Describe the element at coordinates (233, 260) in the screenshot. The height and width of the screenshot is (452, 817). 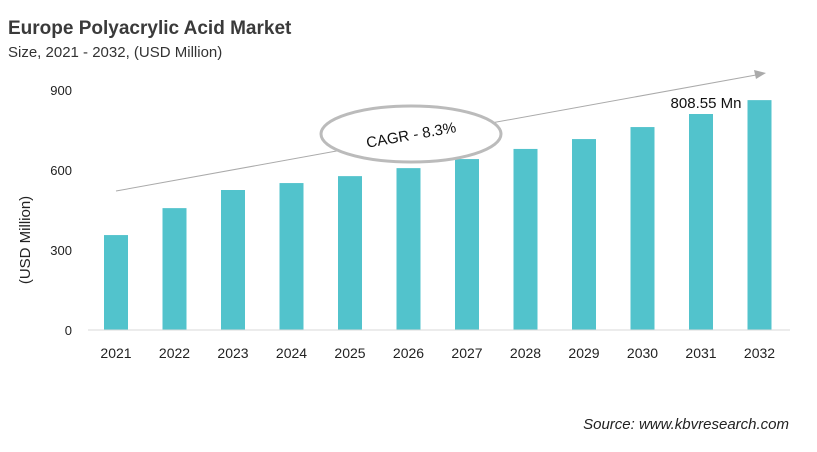
I see `bar-2023` at that location.